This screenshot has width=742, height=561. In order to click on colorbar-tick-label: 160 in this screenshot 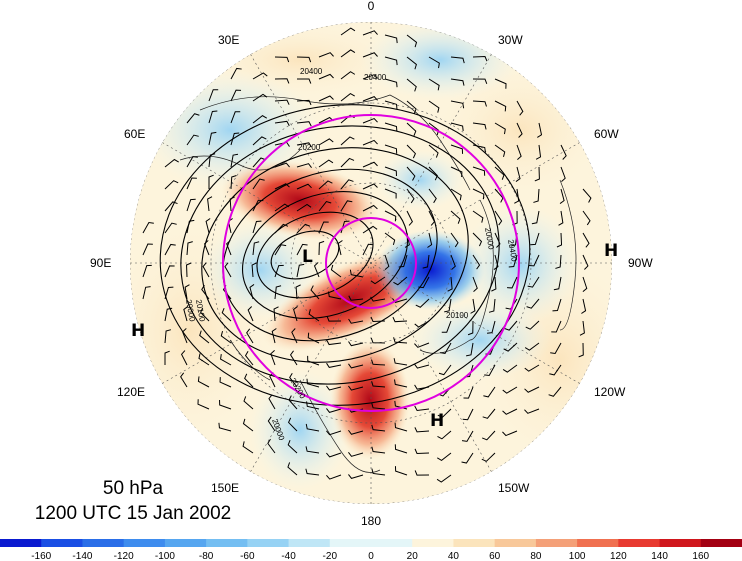, I will do `click(700, 556)`.